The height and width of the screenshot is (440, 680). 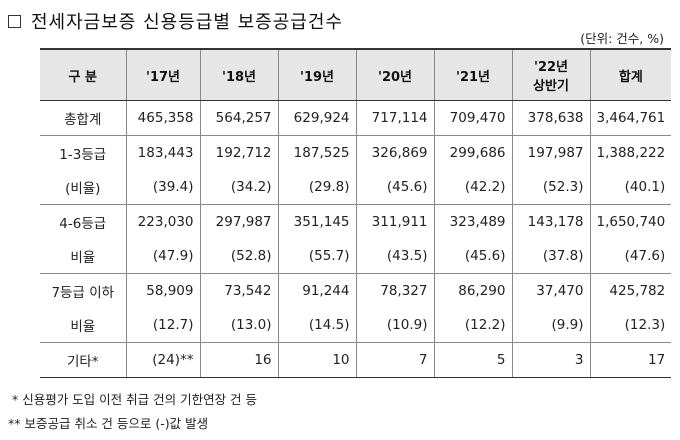 I want to click on table-cell: (42.2), so click(x=473, y=187).